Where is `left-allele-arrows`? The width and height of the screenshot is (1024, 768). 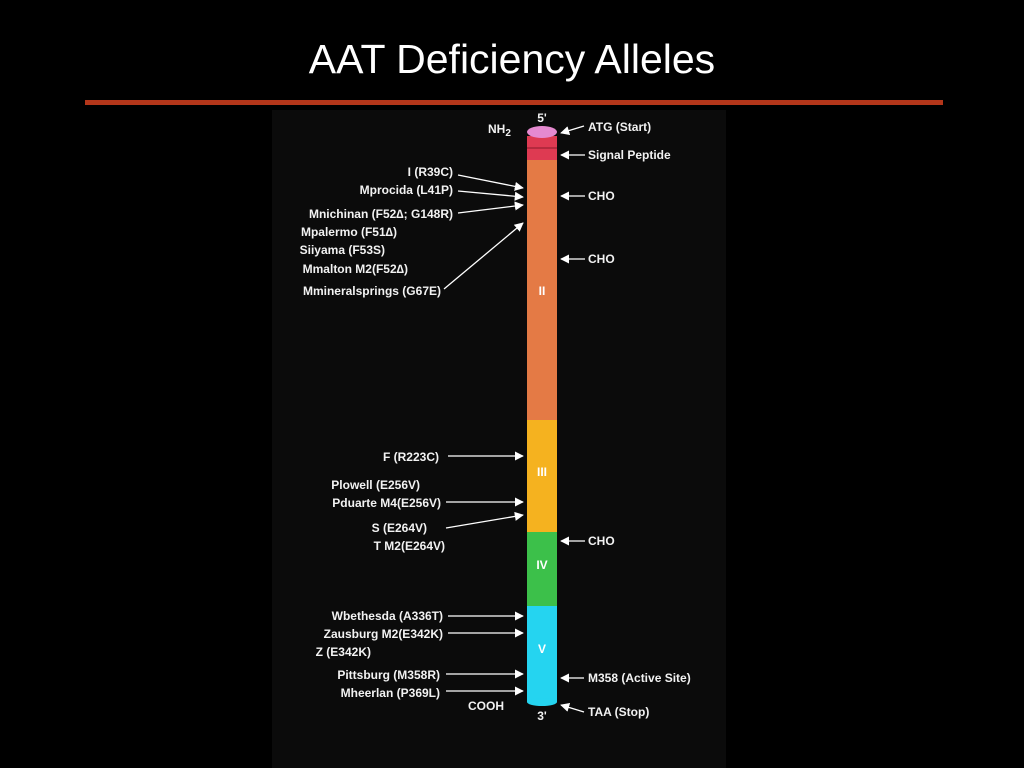 left-allele-arrows is located at coordinates (483, 435).